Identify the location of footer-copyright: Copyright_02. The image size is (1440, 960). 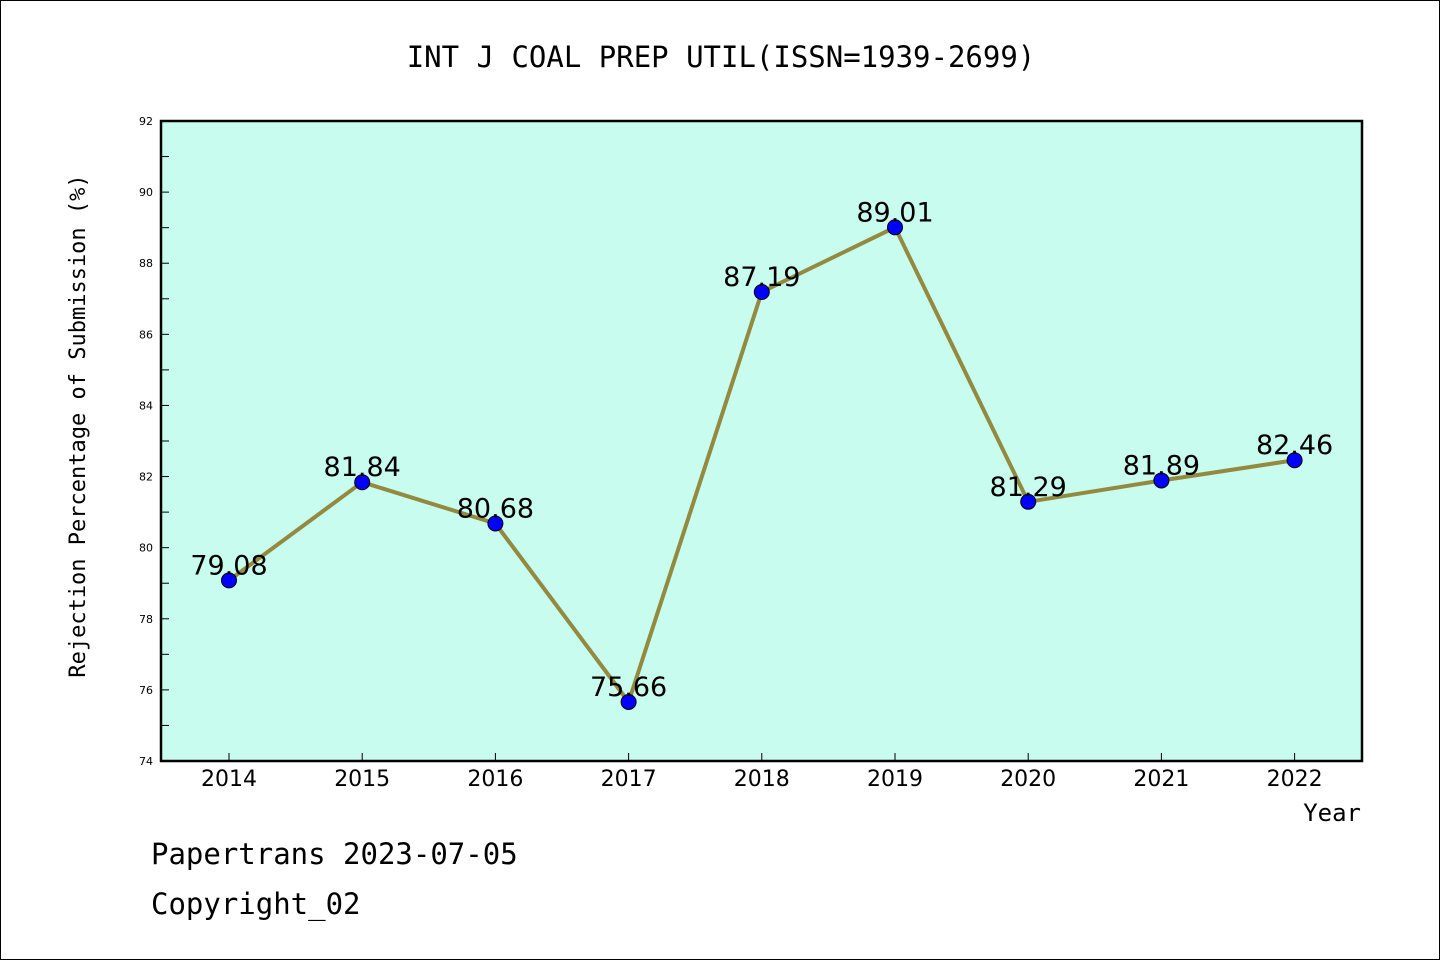
(256, 904).